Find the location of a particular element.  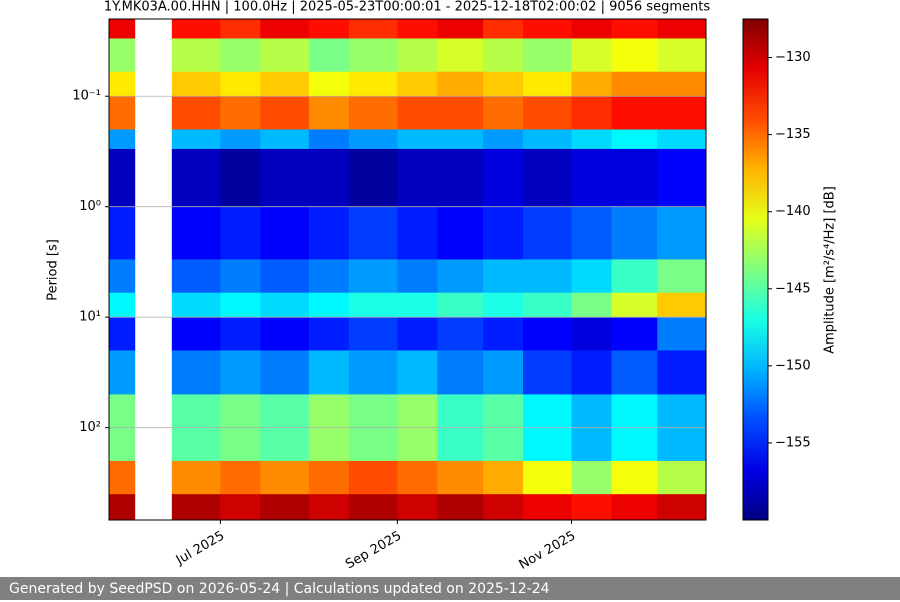

y-tick-label: 10⁻¹ is located at coordinates (86, 96).